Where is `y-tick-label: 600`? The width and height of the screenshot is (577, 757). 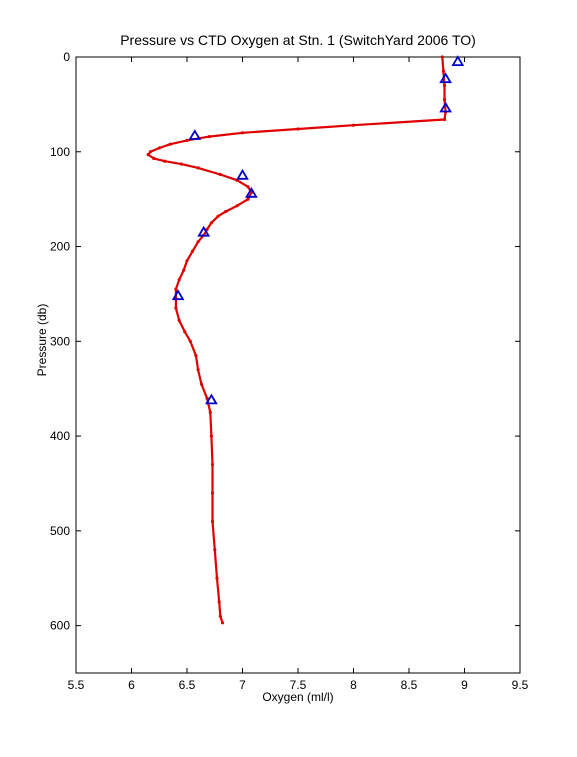
y-tick-label: 600 is located at coordinates (60, 626).